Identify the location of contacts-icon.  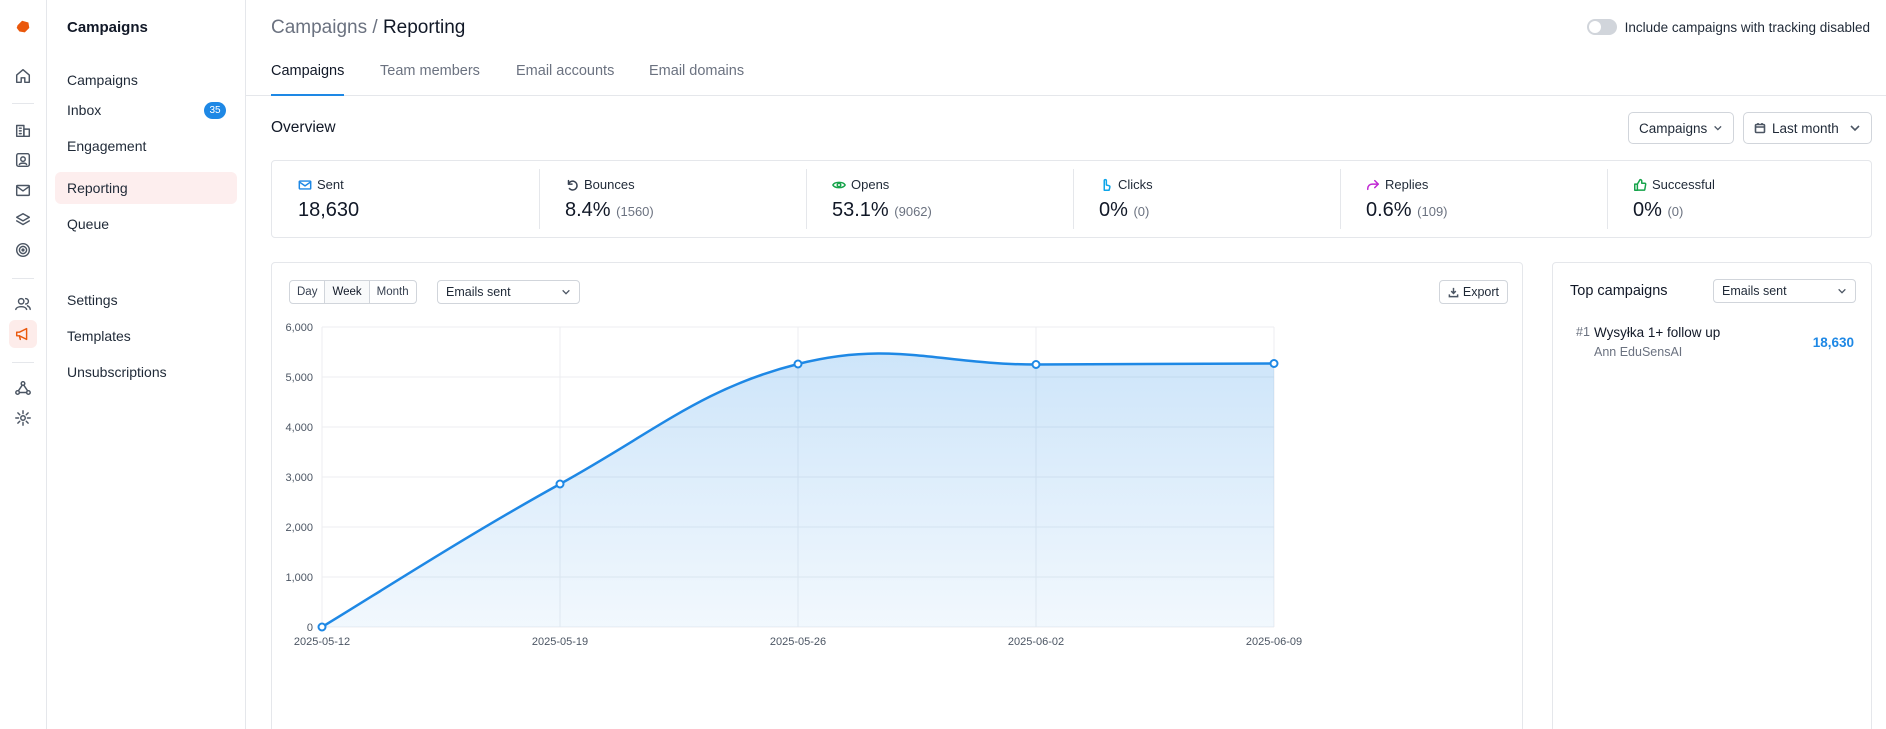
(23, 160).